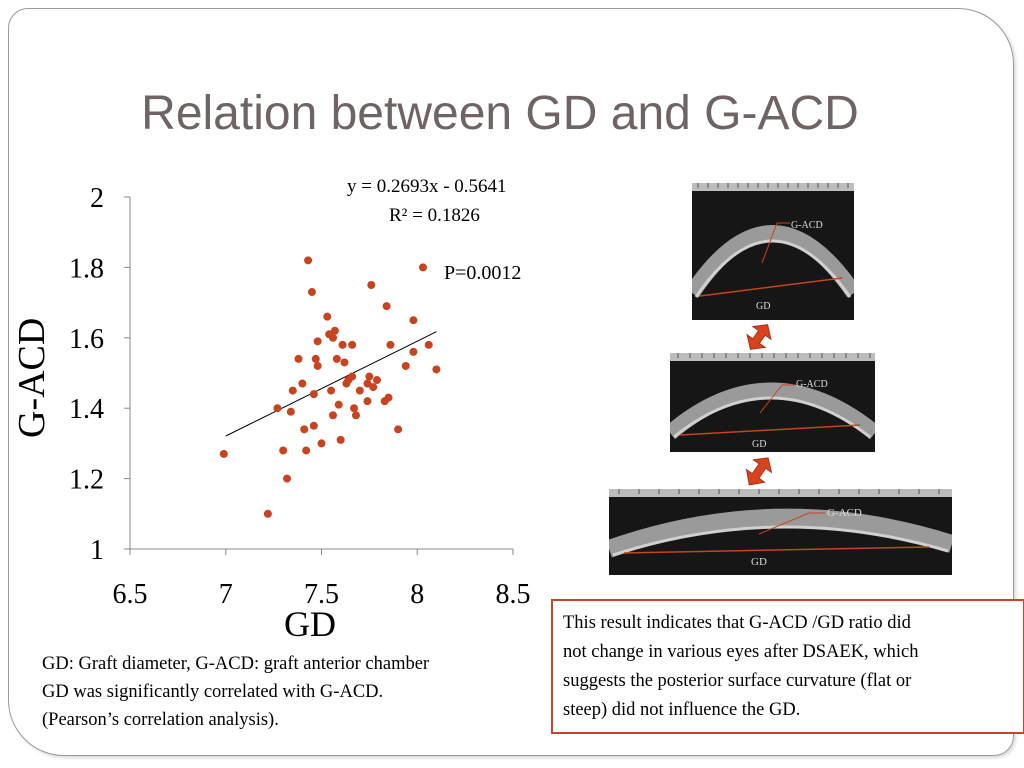  I want to click on x-axis-label: GD, so click(310, 624).